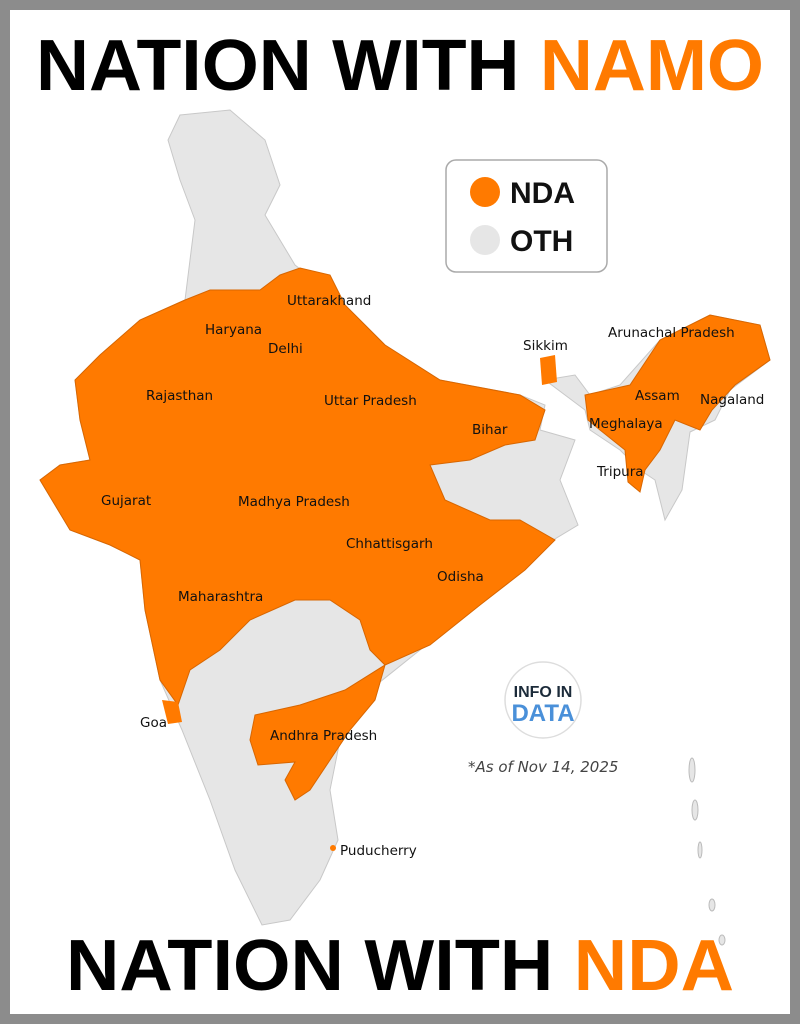 Image resolution: width=800 pixels, height=1024 pixels. I want to click on label-bihar: Bihar, so click(490, 430).